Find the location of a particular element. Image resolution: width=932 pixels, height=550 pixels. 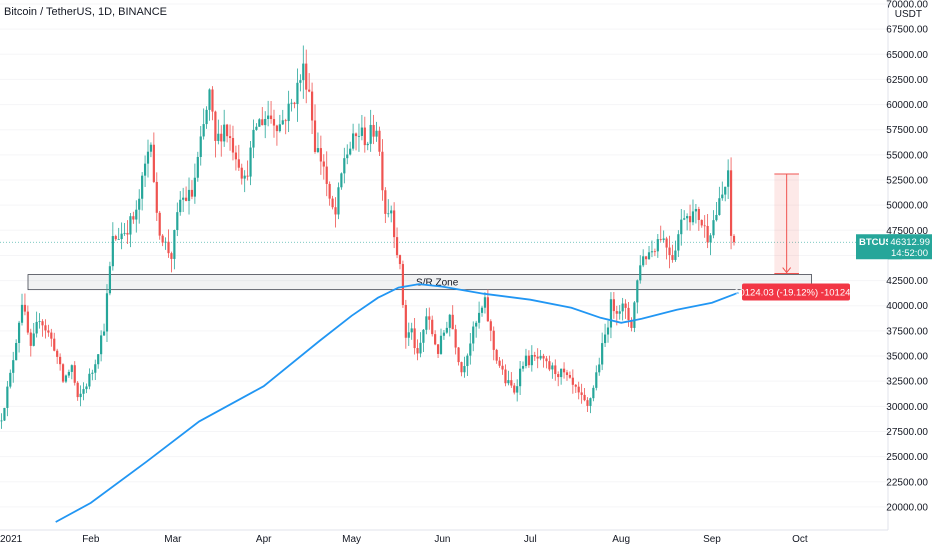

price-tick-label: 40000.00 is located at coordinates (907, 306).